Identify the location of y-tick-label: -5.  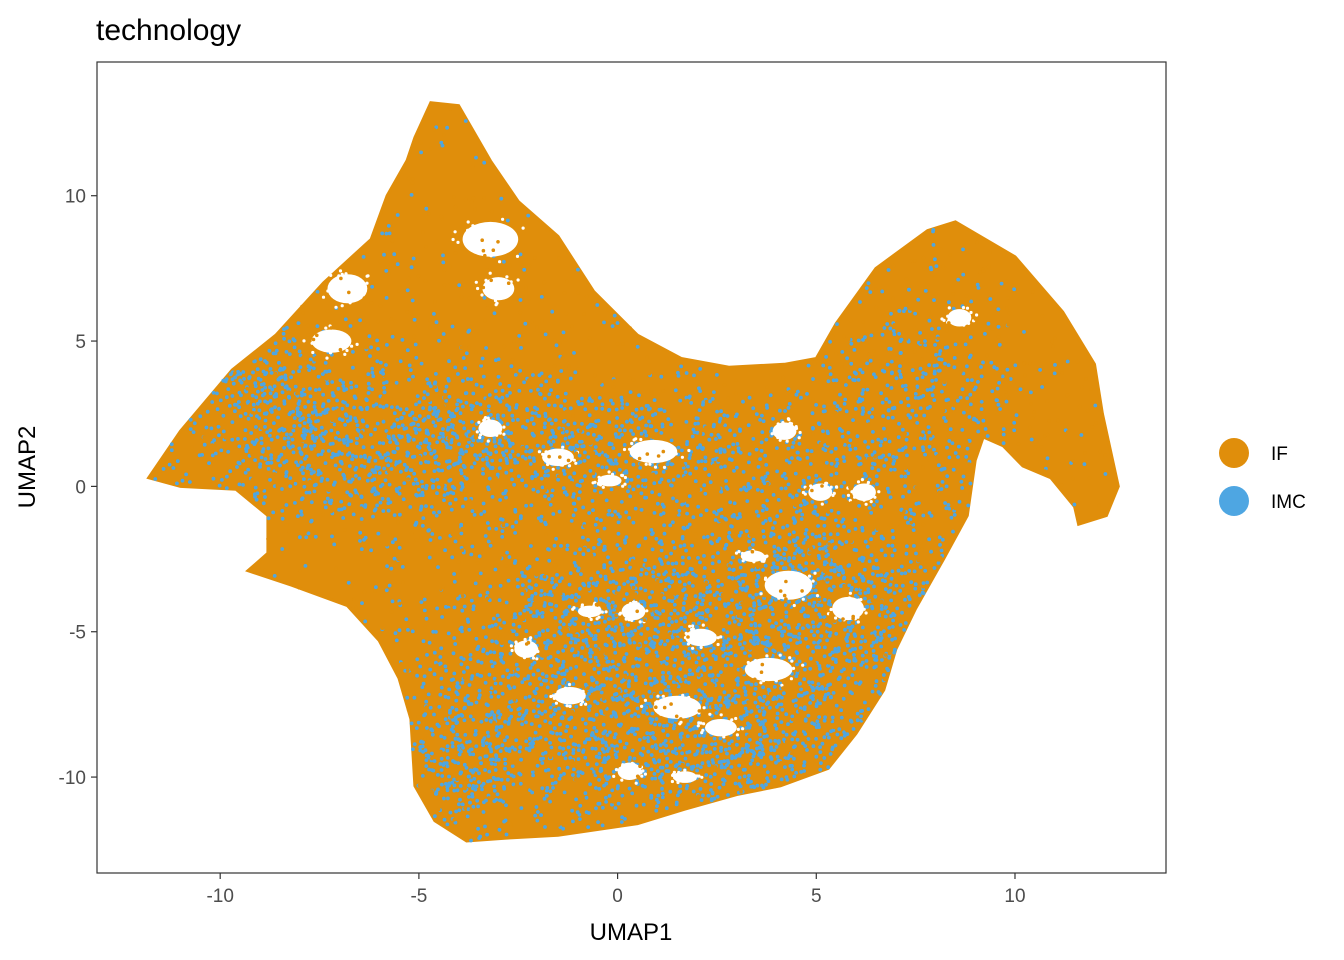
(77, 633).